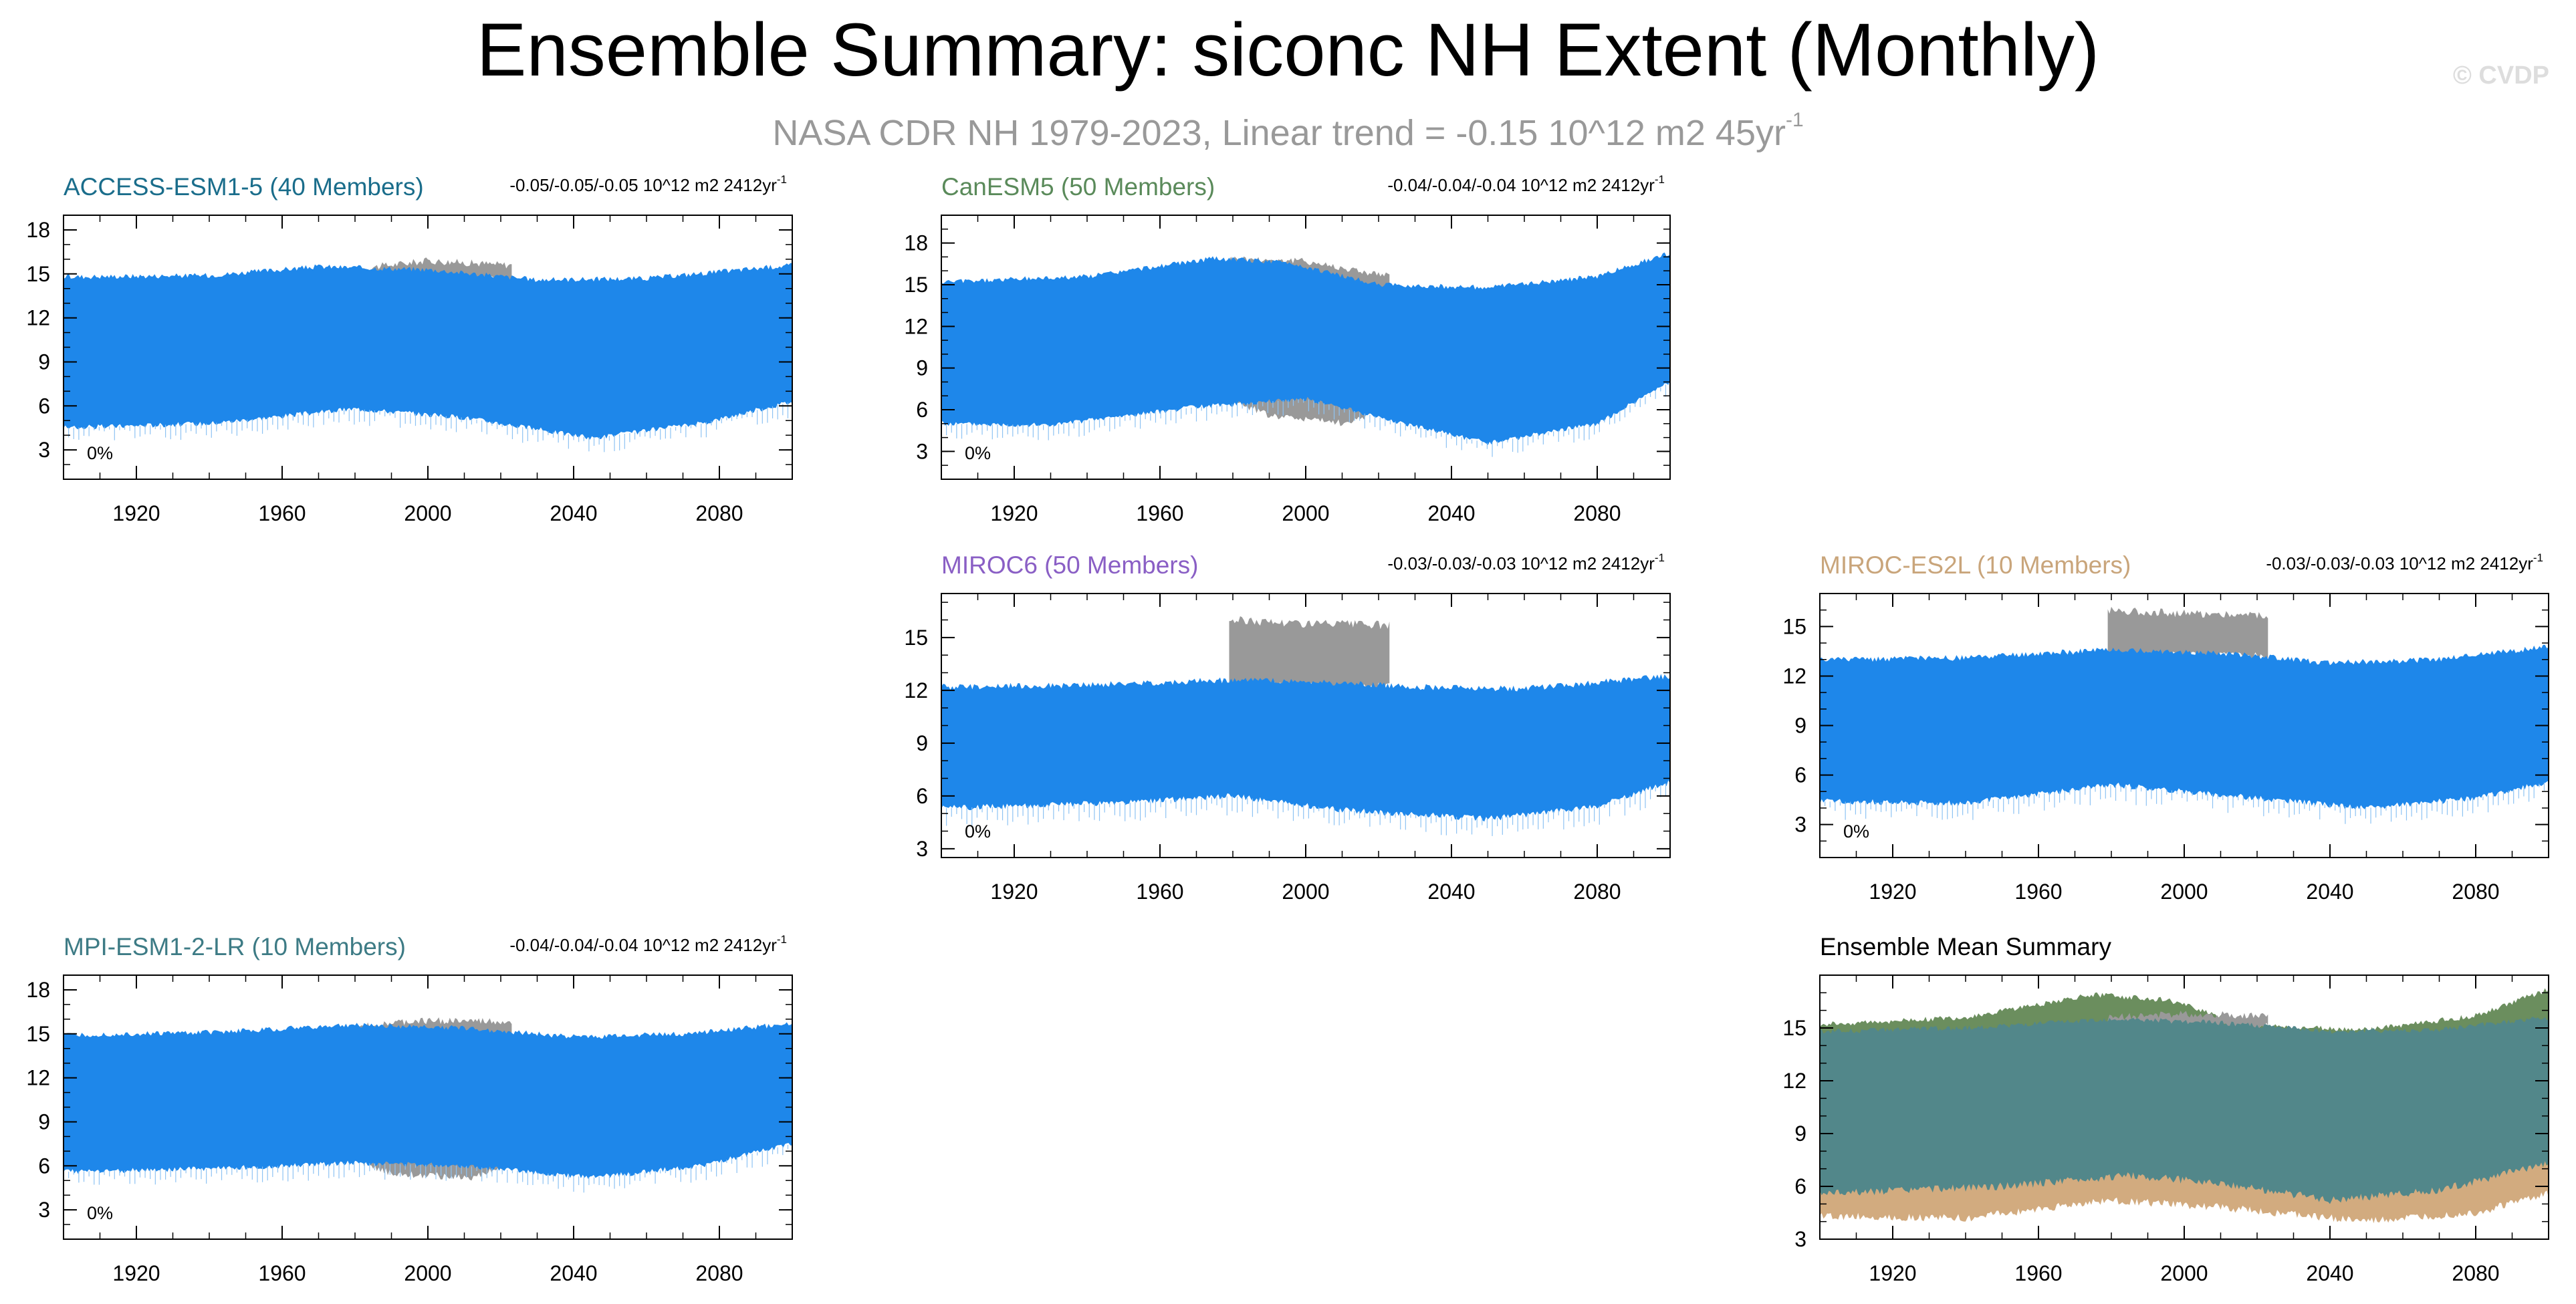  What do you see at coordinates (1975, 565) in the screenshot?
I see `panel-title: MIROC-ES2L (10 Members)` at bounding box center [1975, 565].